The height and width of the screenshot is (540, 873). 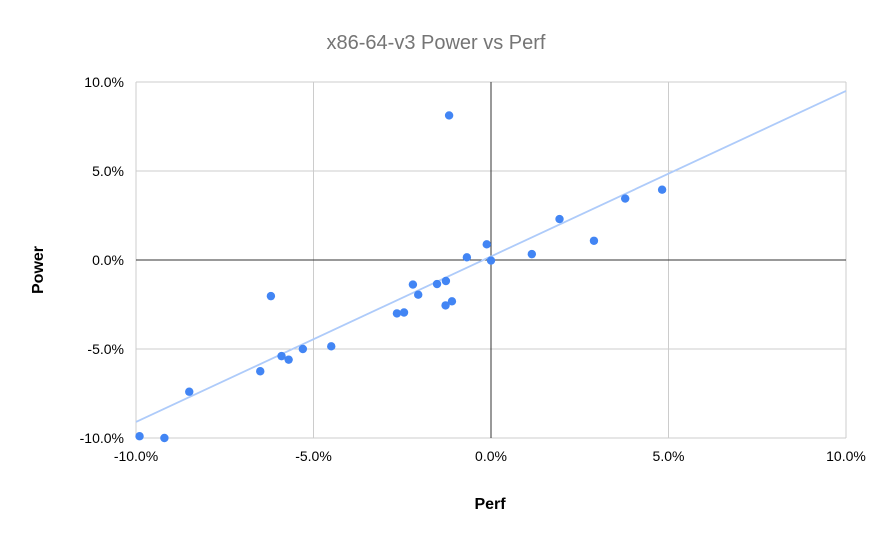 I want to click on x-tick-label: 5.0%, so click(x=669, y=456).